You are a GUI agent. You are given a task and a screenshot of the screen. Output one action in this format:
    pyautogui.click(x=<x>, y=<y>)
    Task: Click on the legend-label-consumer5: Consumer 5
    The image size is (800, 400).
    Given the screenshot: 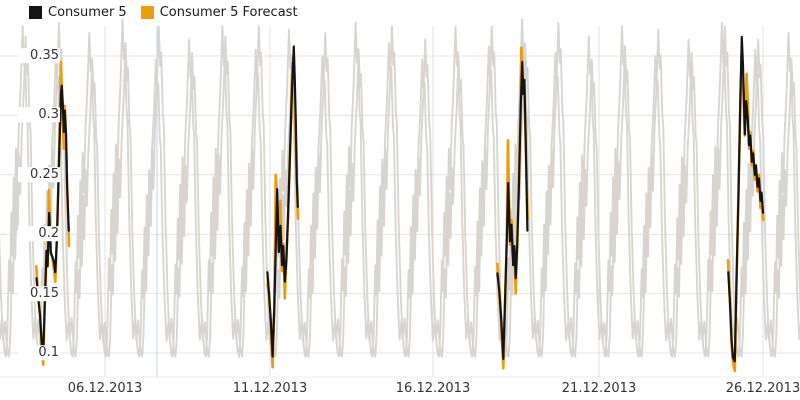 What is the action you would take?
    pyautogui.click(x=87, y=12)
    